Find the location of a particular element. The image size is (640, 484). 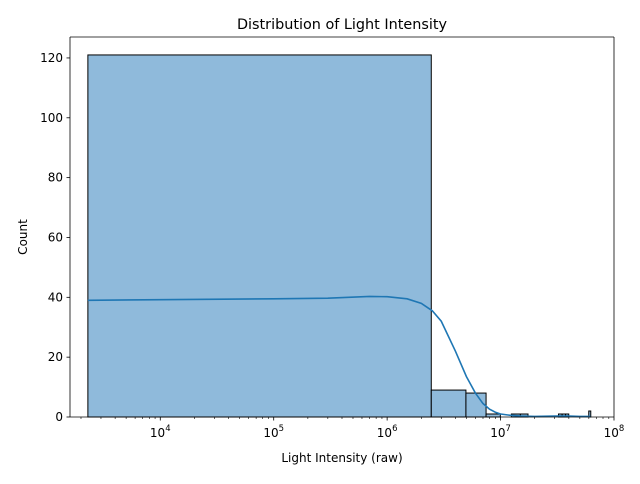

y-axis-label: Count is located at coordinates (23, 237).